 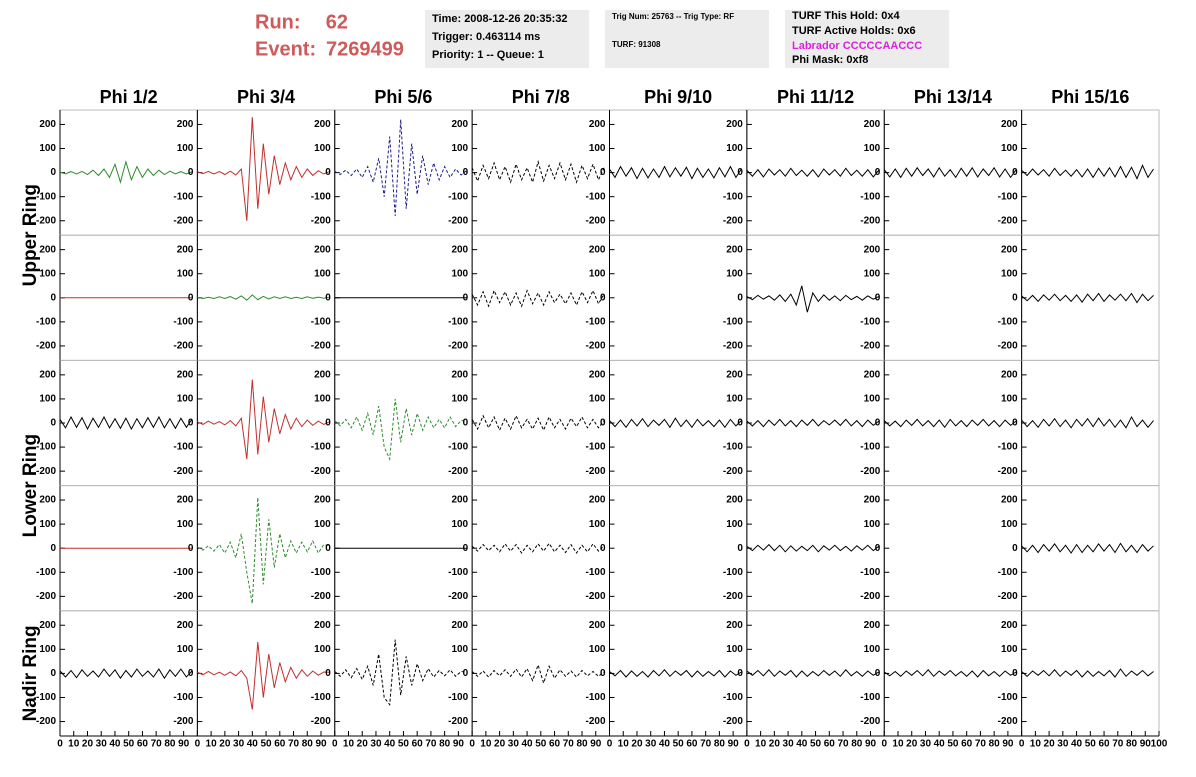 I want to click on run-label: Run:, so click(x=278, y=22).